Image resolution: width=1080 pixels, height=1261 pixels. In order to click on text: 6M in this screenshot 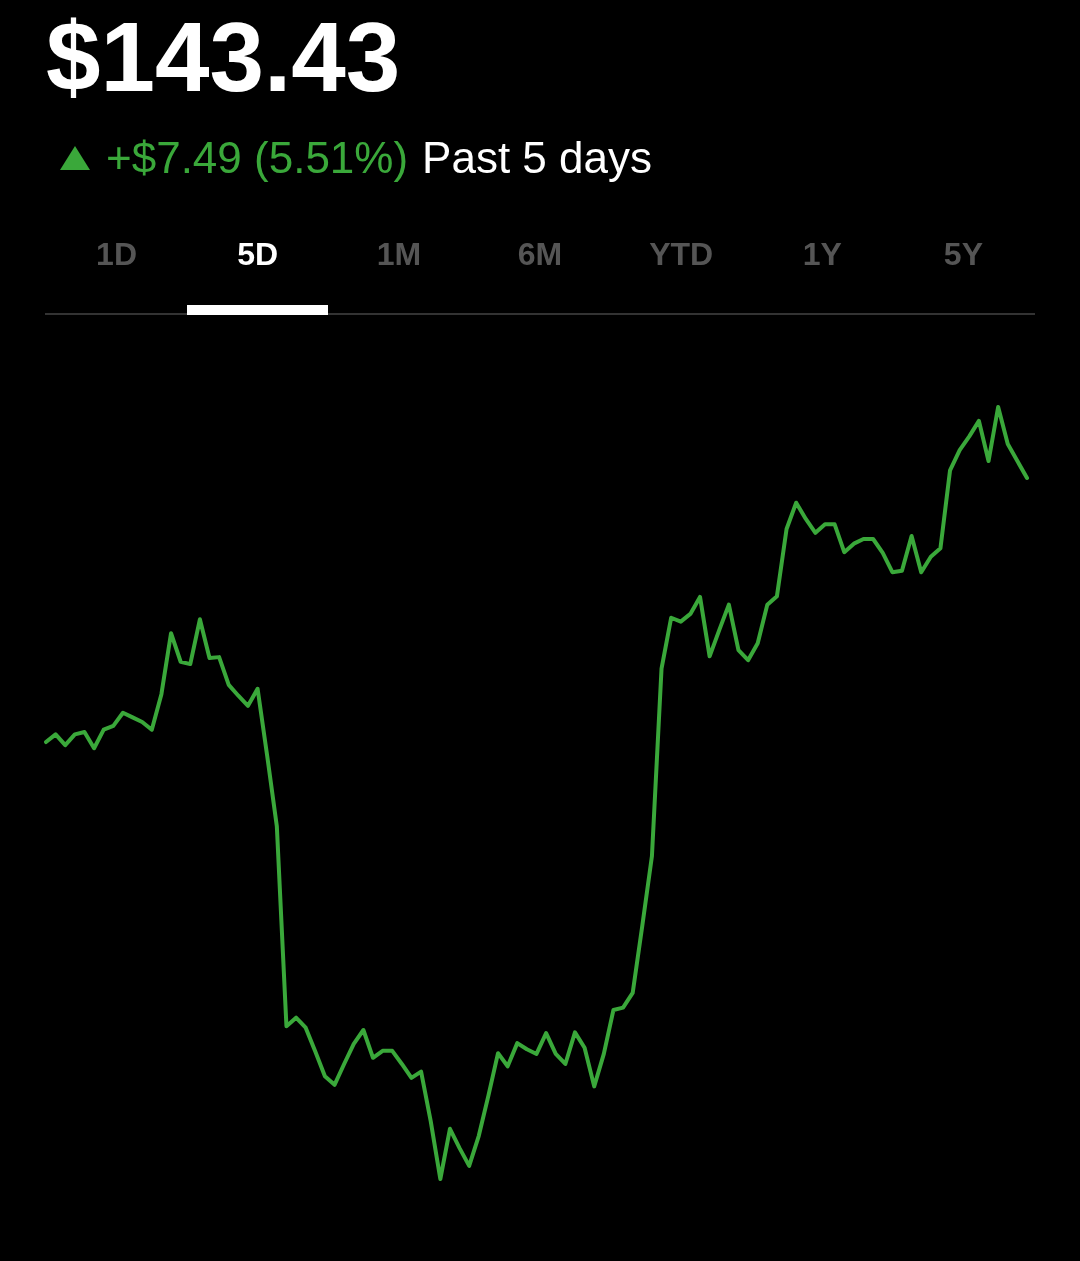, I will do `click(540, 254)`.